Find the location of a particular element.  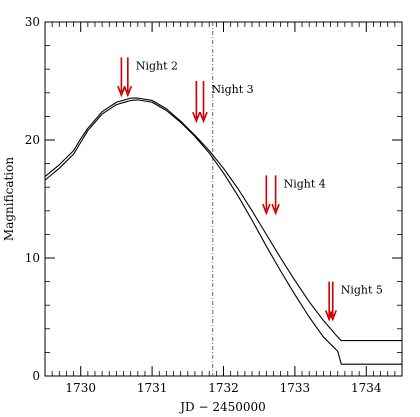

night-label-4: Night 5 is located at coordinates (362, 290).